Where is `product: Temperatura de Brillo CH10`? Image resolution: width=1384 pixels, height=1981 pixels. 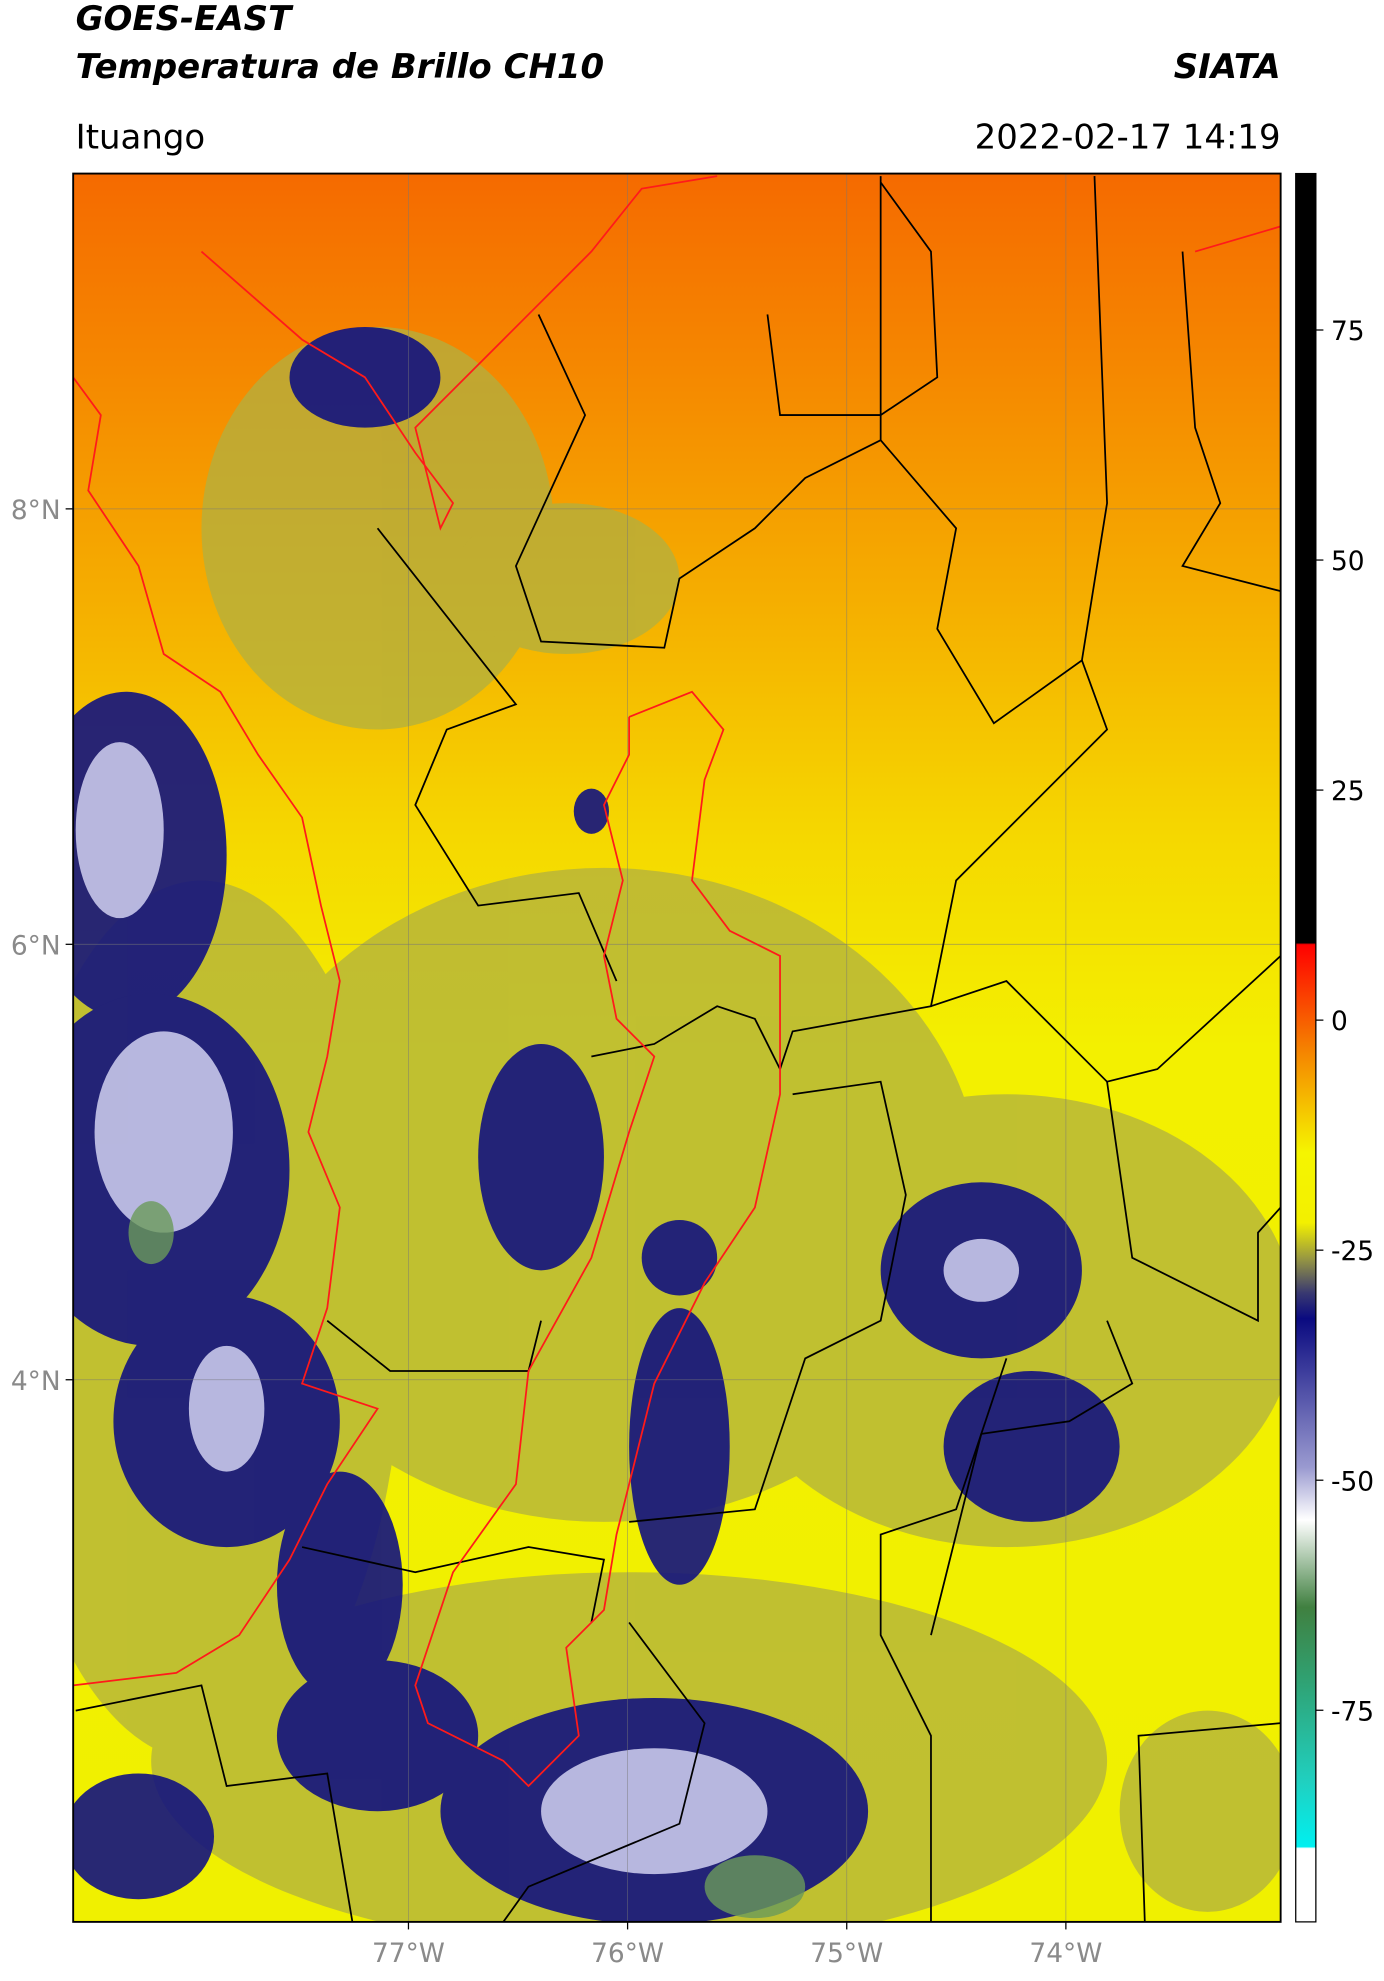
product: Temperatura de Brillo CH10 is located at coordinates (340, 67).